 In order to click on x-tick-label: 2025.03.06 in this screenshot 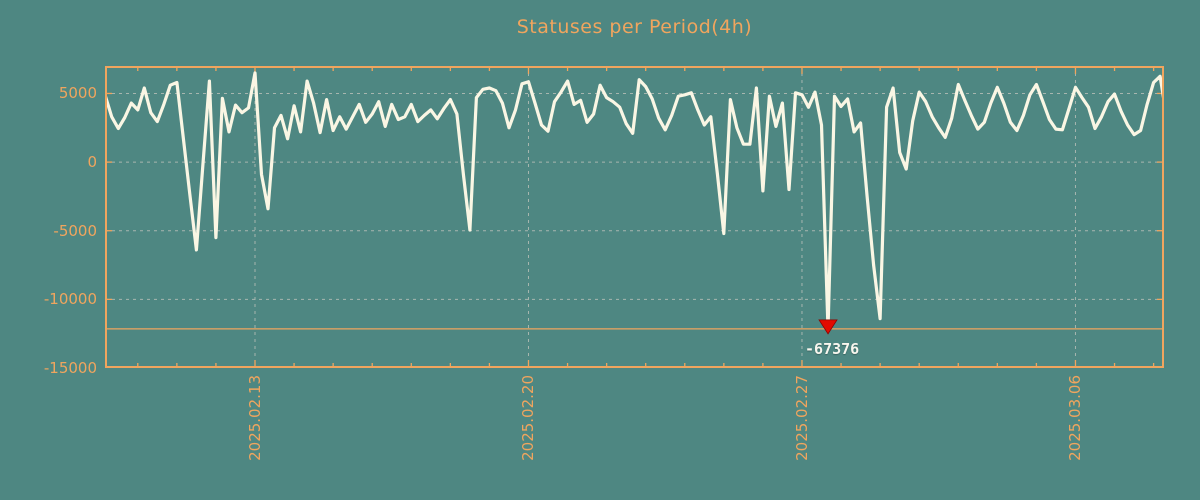, I will do `click(1075, 418)`.